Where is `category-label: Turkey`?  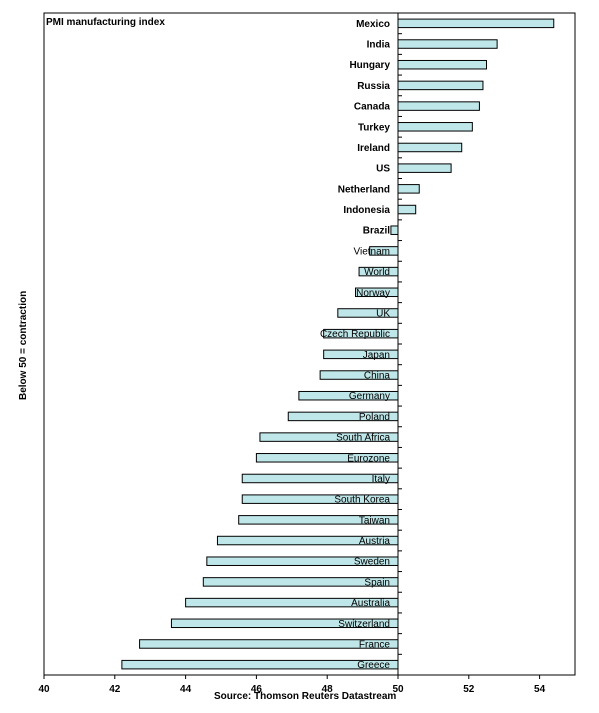
category-label: Turkey is located at coordinates (374, 127).